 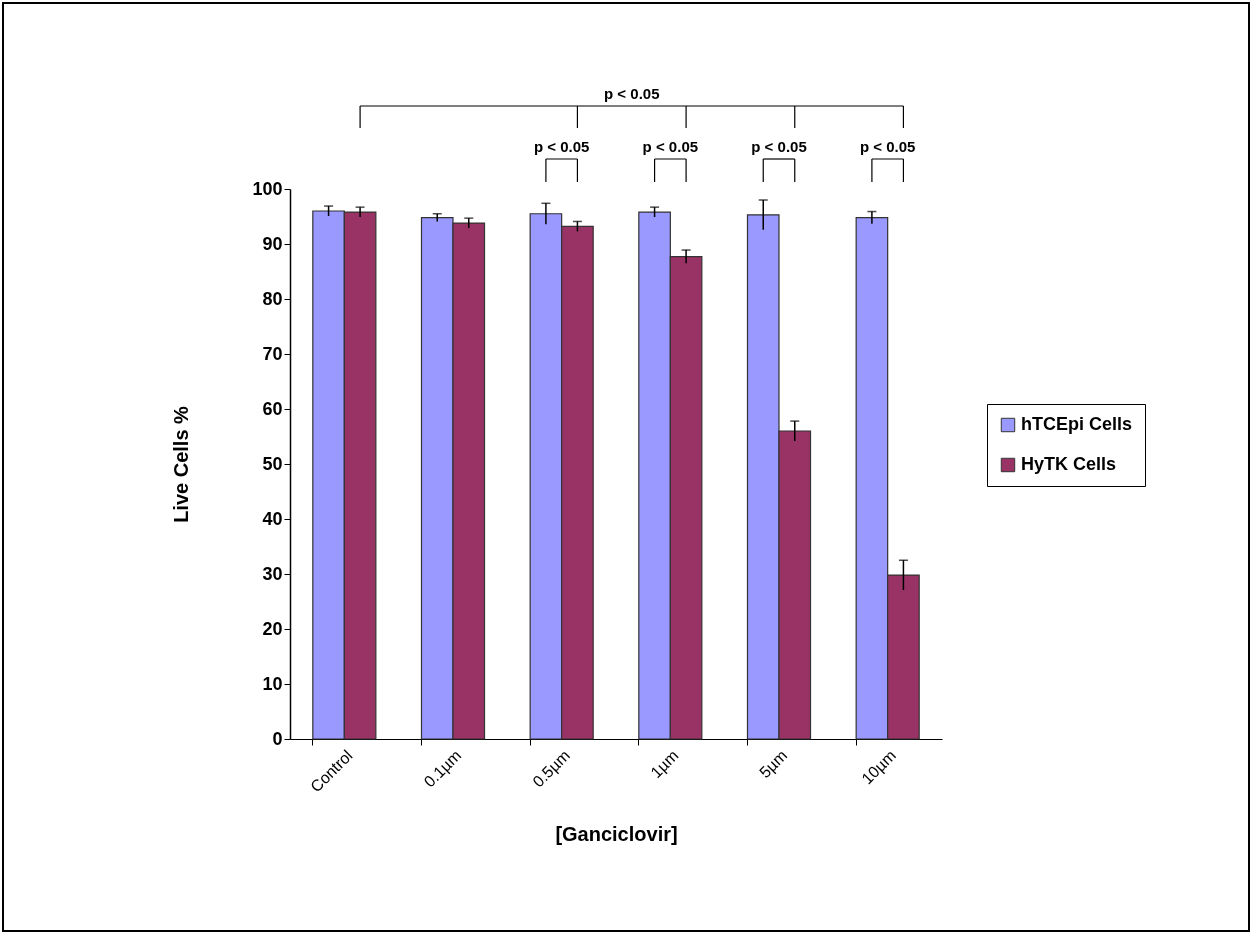 What do you see at coordinates (1069, 464) in the screenshot?
I see `legend-label: HyTK Cells` at bounding box center [1069, 464].